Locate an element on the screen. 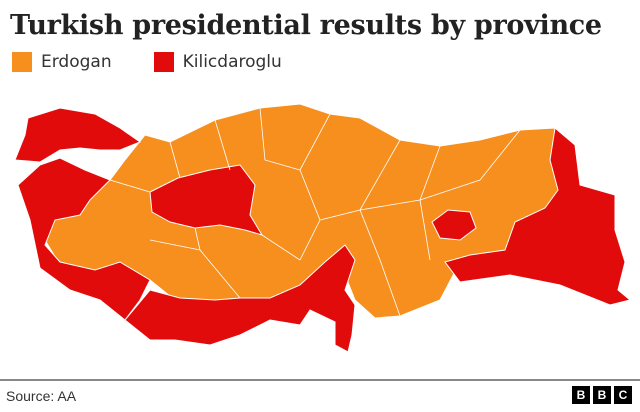 The image size is (640, 412). legend-item-erdogan: Erdogan is located at coordinates (62, 62).